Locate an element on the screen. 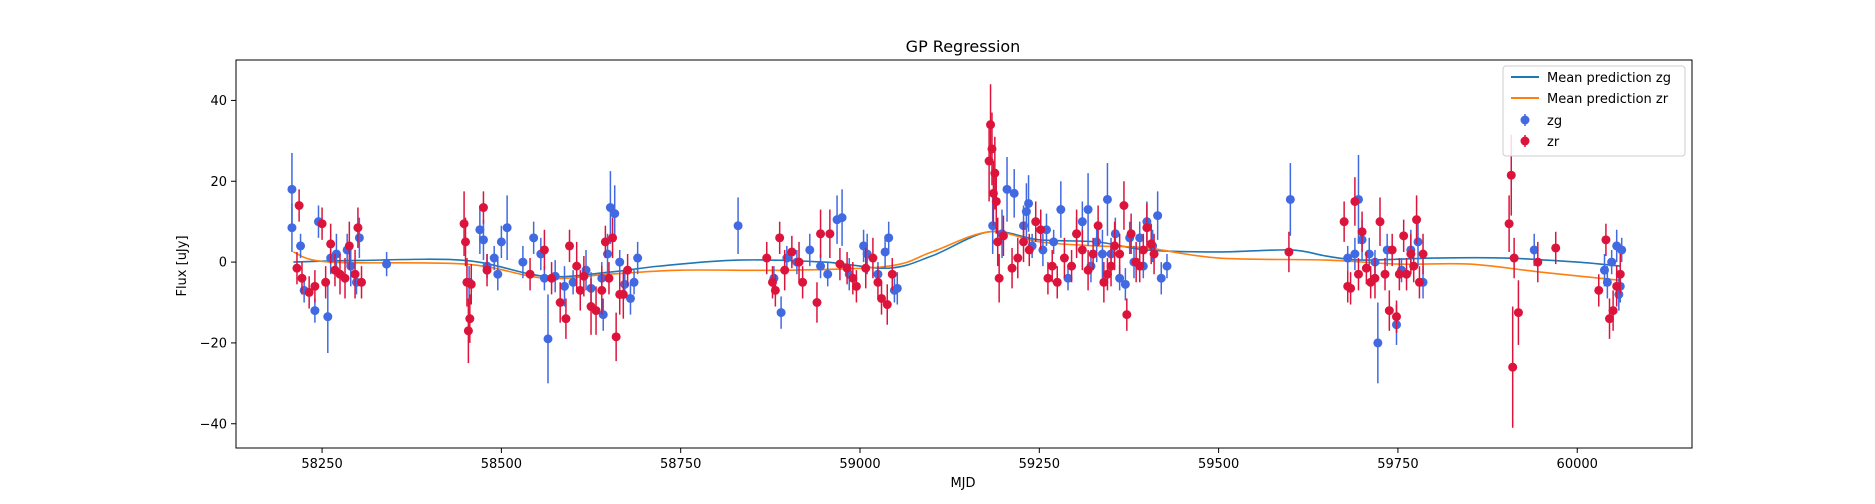  legend-marker-zg is located at coordinates (1525, 120).